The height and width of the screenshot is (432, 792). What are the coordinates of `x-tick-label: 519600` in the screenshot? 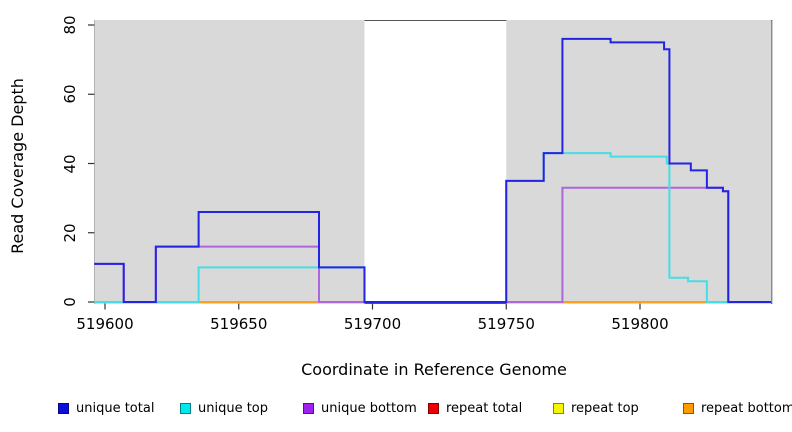 It's located at (105, 324).